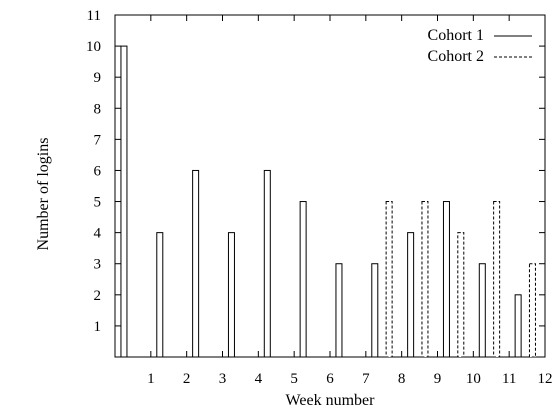  Describe the element at coordinates (43, 194) in the screenshot. I see `y-axis-label: Number of logins` at that location.